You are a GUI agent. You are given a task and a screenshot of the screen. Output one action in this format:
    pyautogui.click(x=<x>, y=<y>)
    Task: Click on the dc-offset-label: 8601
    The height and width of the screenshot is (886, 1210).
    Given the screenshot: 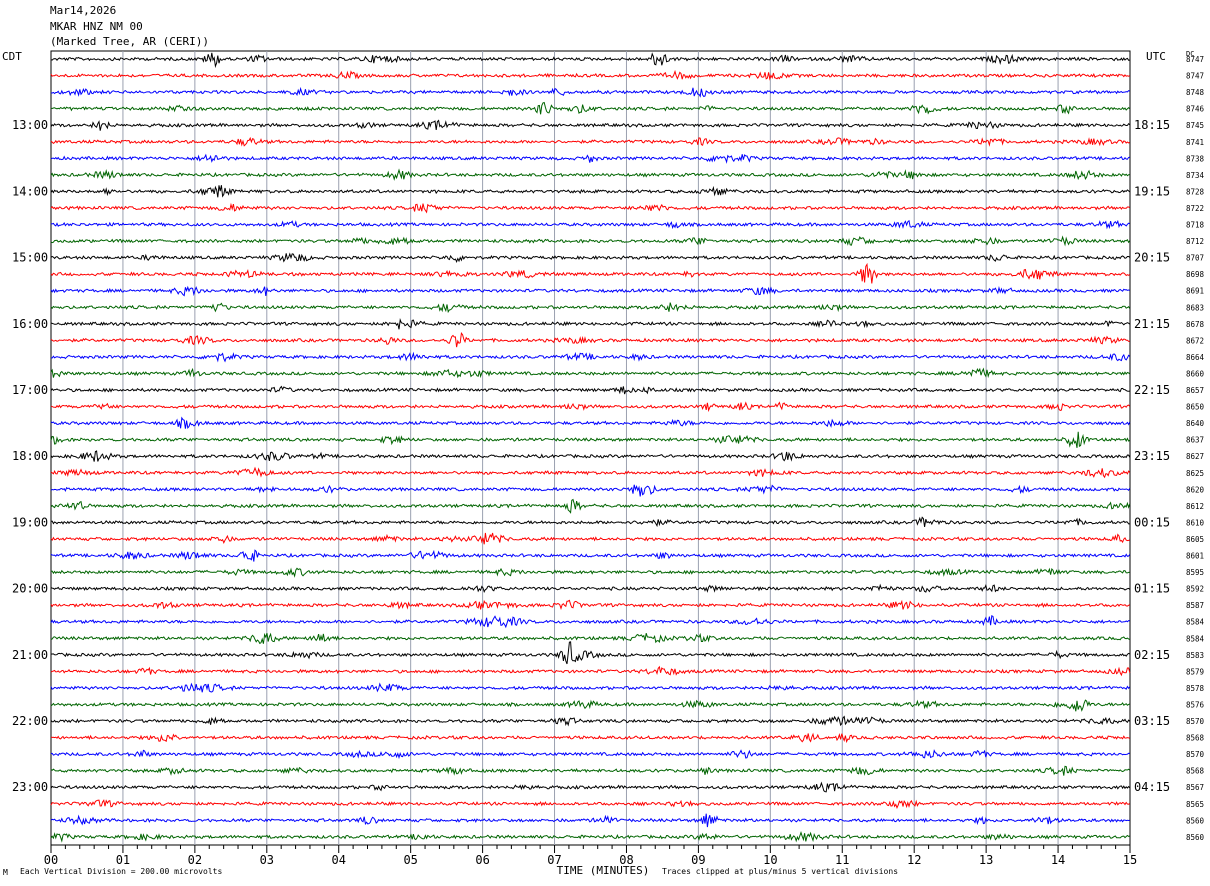 What is the action you would take?
    pyautogui.click(x=1195, y=556)
    